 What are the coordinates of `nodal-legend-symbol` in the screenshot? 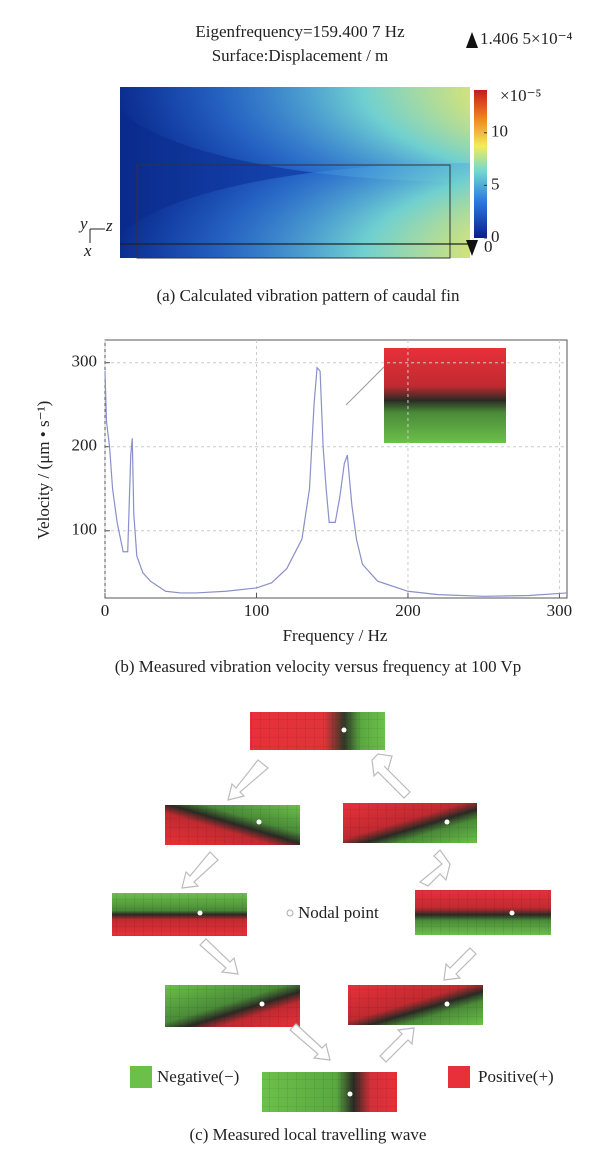 It's located at (290, 913).